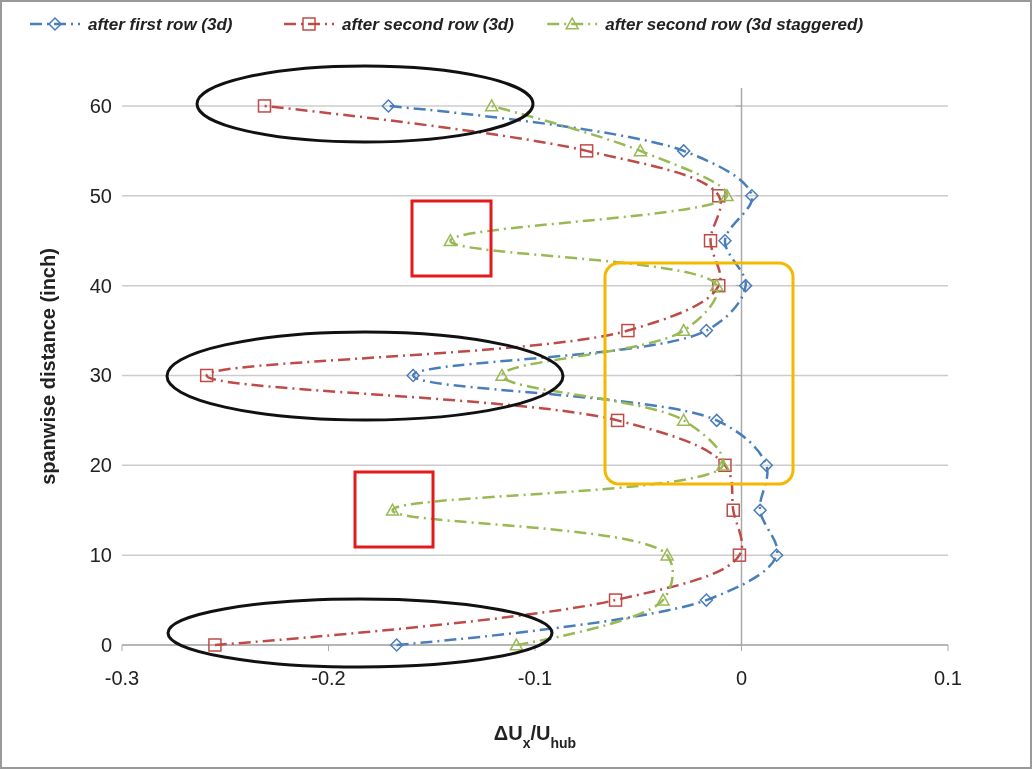 The image size is (1032, 769). I want to click on legend-label: after second row (3d staggered), so click(734, 24).